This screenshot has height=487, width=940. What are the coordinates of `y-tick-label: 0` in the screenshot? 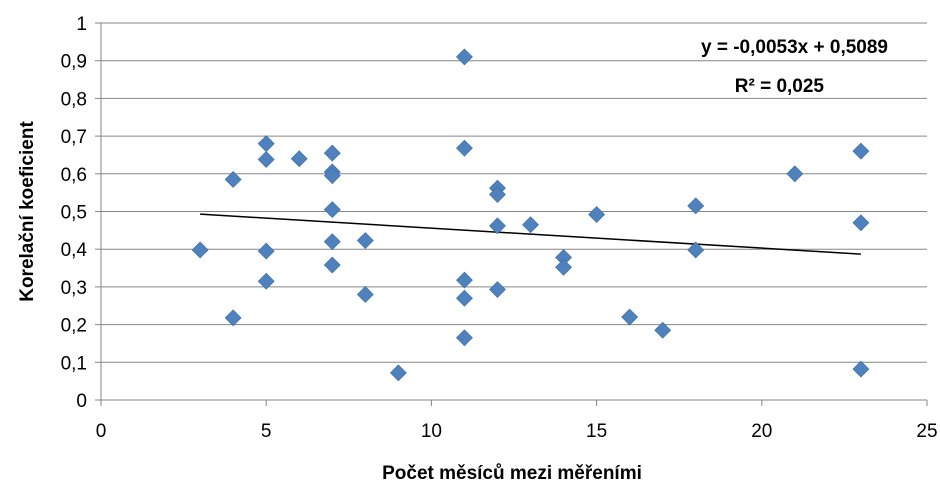 It's located at (81, 401).